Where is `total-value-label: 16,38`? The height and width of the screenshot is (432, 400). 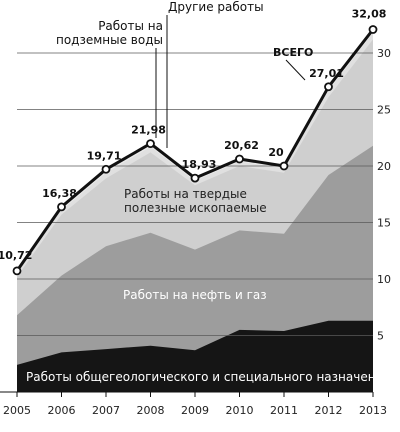 total-value-label: 16,38 is located at coordinates (59, 193).